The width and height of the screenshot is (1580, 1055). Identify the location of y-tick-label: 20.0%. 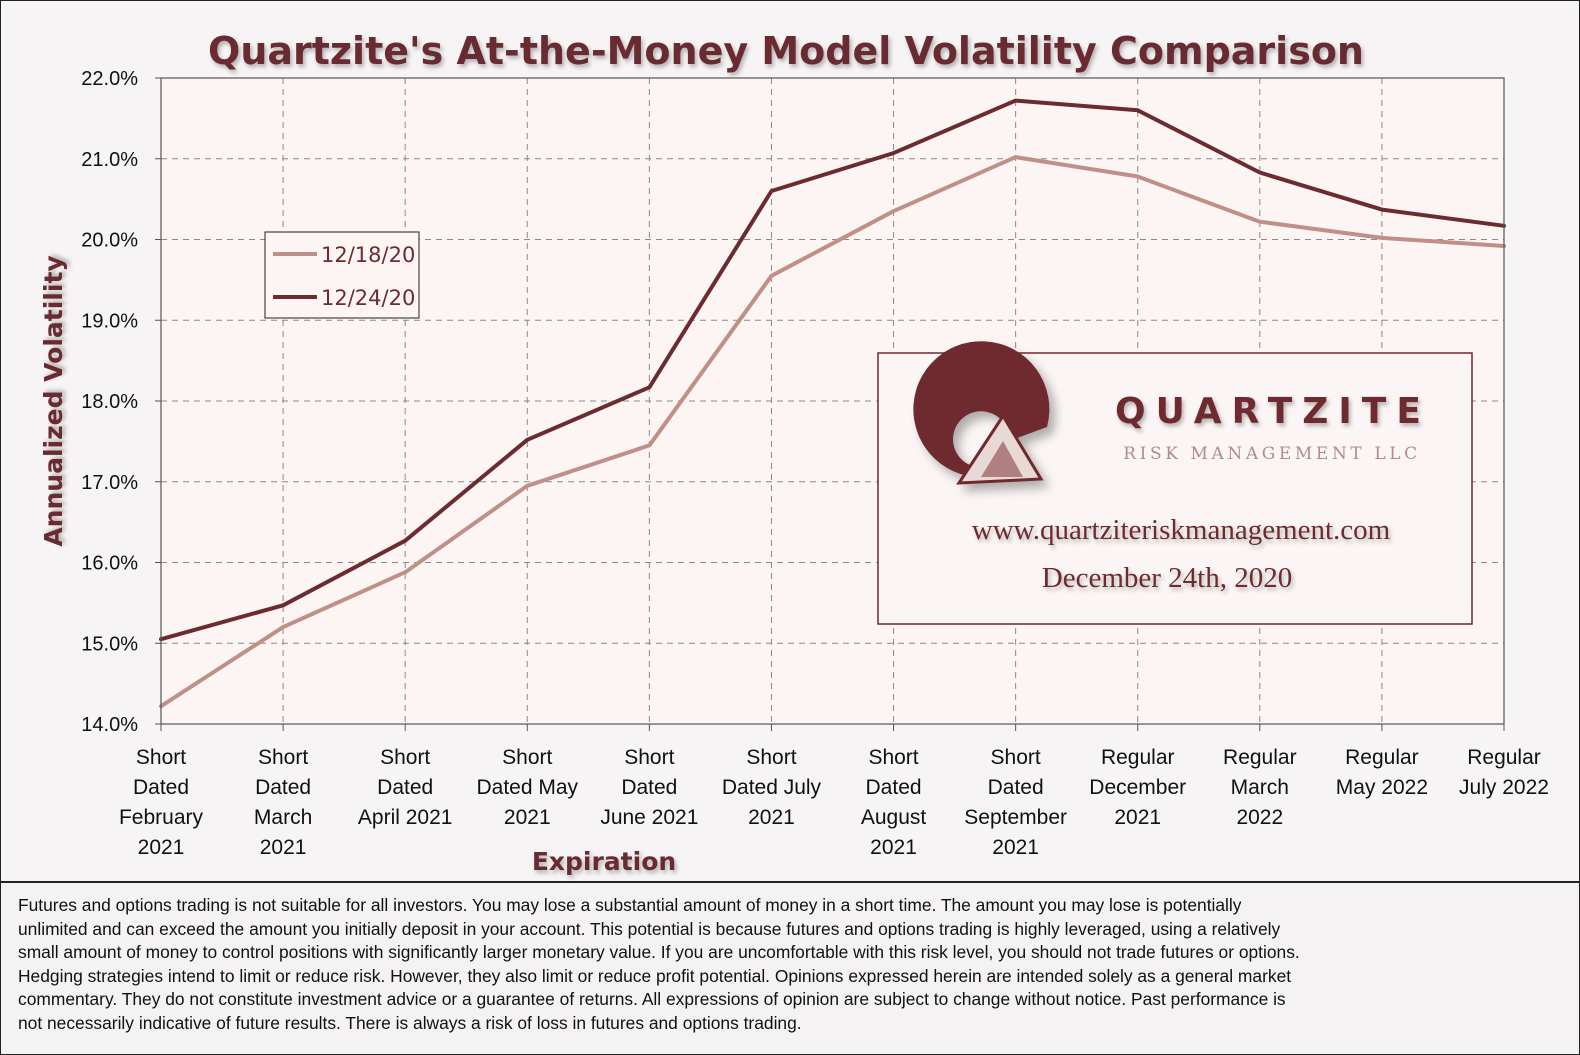
(109, 241).